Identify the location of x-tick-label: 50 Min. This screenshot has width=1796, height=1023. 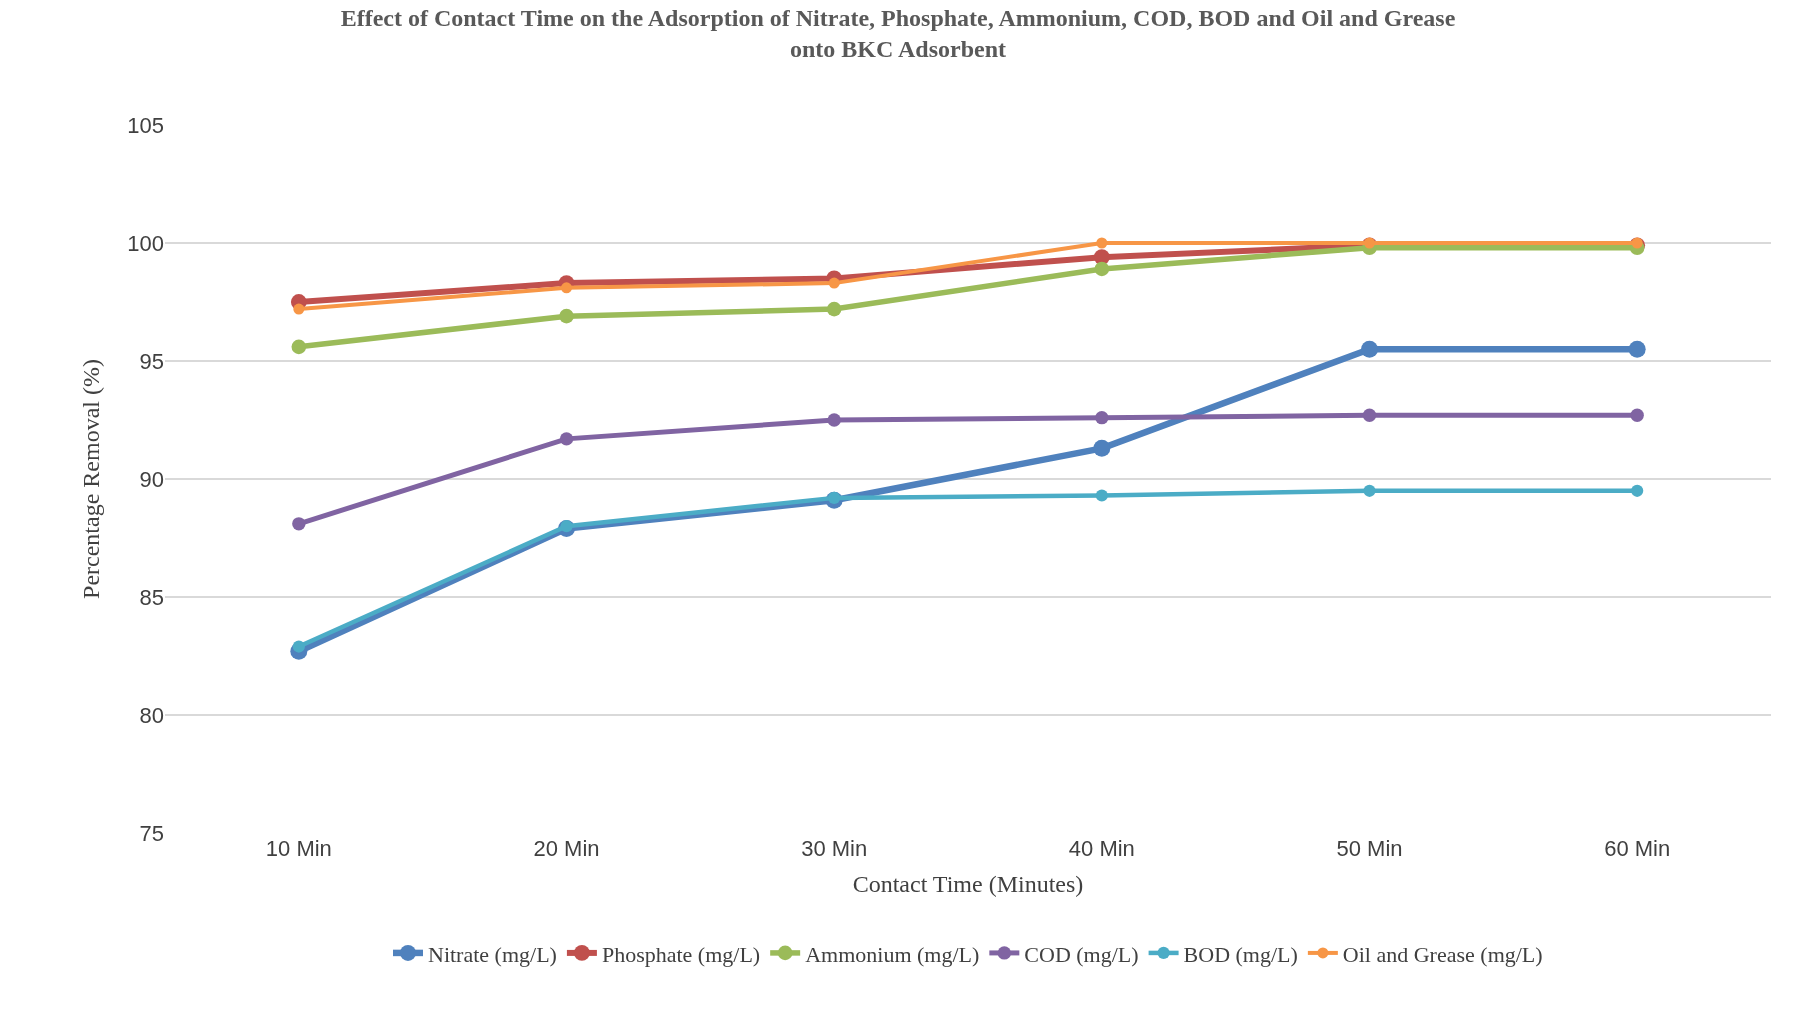
(1369, 848).